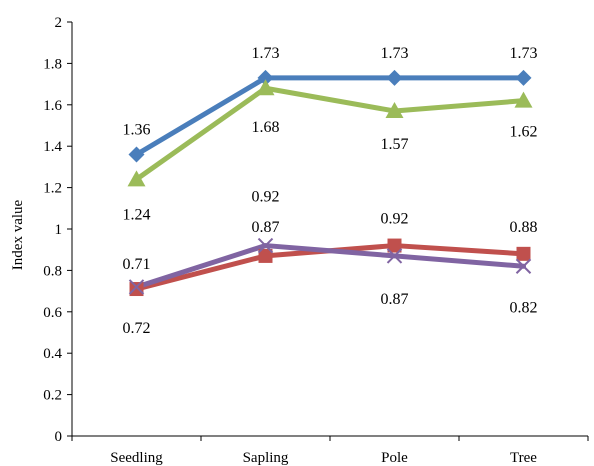 This screenshot has height=466, width=594. Describe the element at coordinates (137, 328) in the screenshot. I see `data-label: 0.72` at that location.